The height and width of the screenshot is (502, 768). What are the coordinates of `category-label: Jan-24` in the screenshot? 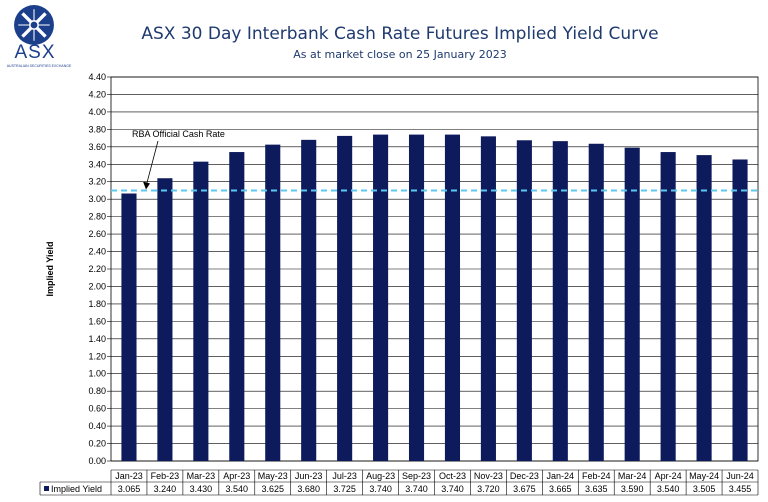 It's located at (561, 476).